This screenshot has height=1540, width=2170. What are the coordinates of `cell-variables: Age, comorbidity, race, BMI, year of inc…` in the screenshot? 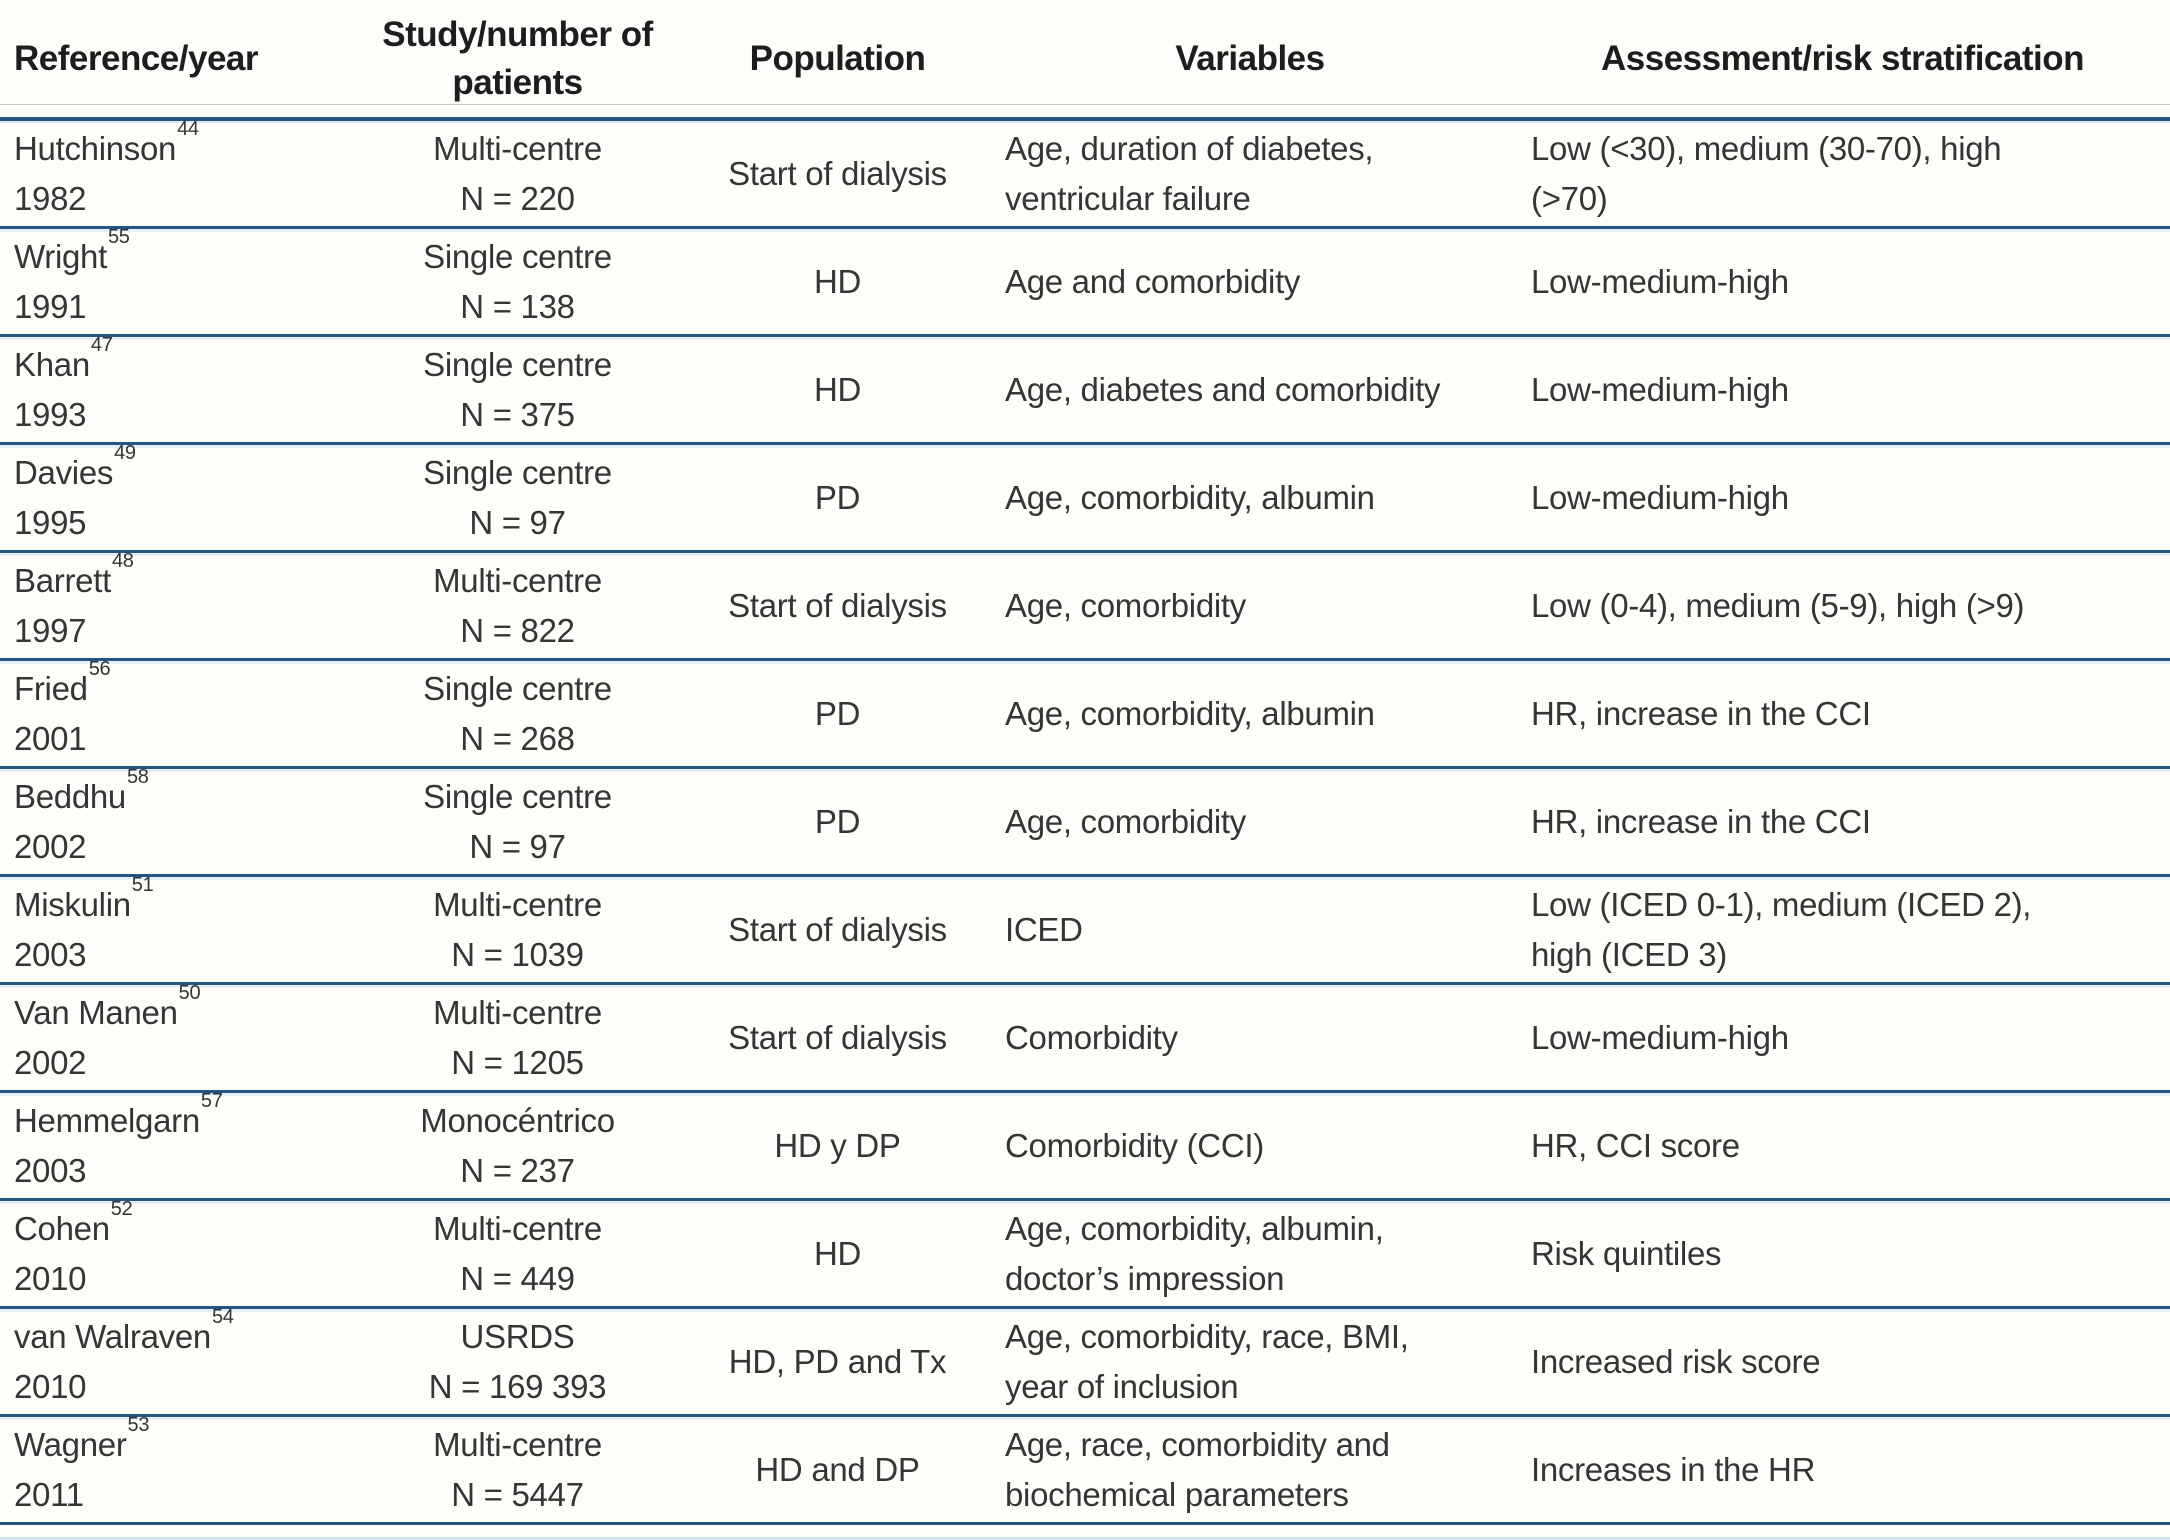 It's located at (1250, 1362).